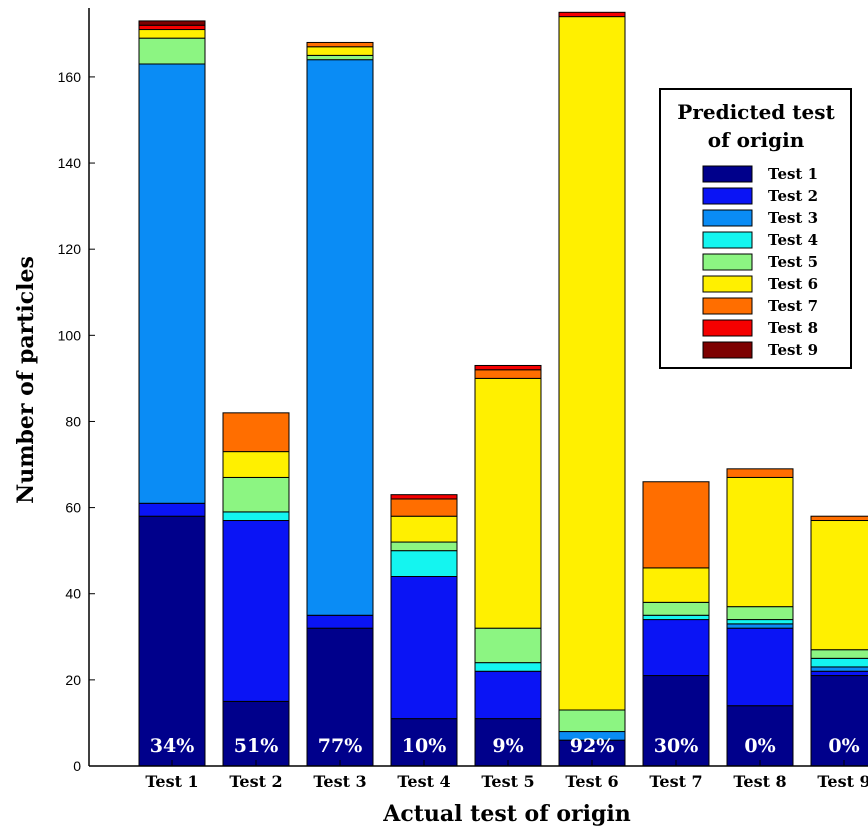 This screenshot has width=868, height=830. What do you see at coordinates (592, 746) in the screenshot?
I see `accuracy-label: 92%` at bounding box center [592, 746].